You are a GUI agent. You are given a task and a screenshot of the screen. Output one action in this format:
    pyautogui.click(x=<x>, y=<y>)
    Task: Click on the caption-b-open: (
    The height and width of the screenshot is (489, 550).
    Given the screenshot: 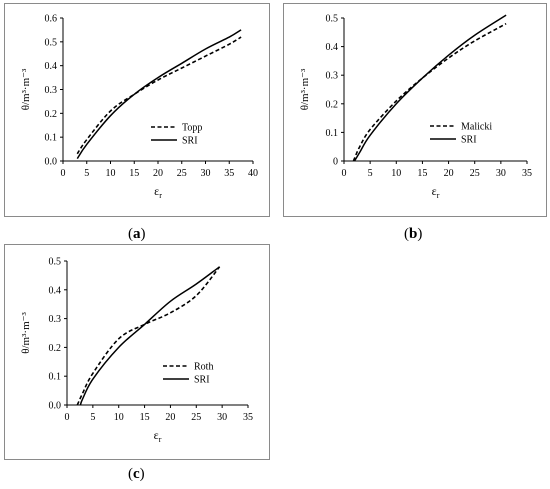 What is the action you would take?
    pyautogui.click(x=406, y=234)
    